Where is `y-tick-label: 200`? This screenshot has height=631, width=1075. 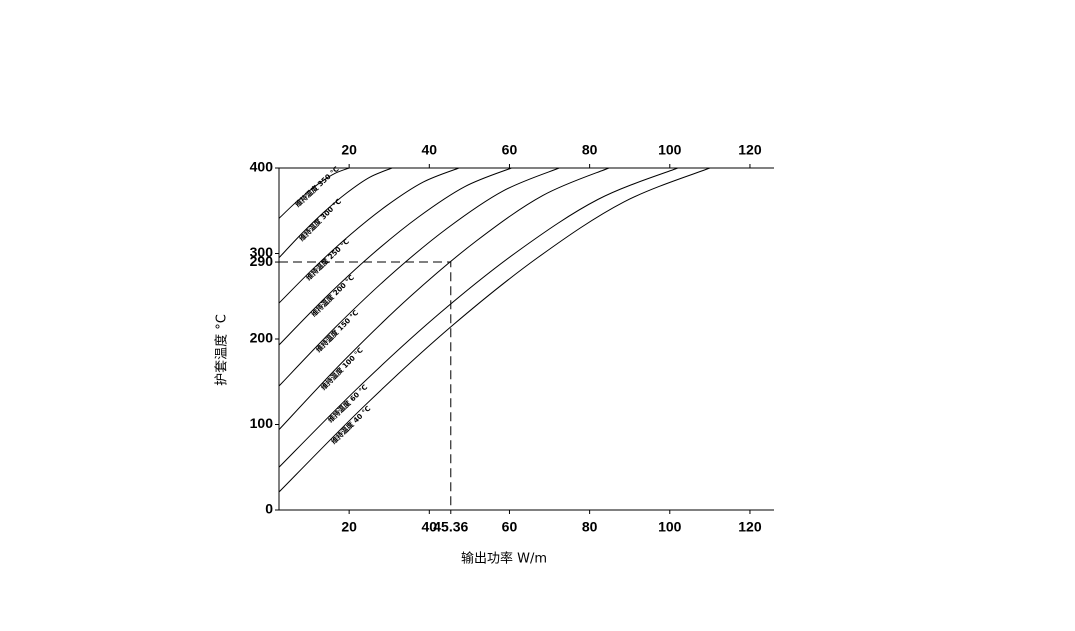
y-tick-label: 200 is located at coordinates (262, 338).